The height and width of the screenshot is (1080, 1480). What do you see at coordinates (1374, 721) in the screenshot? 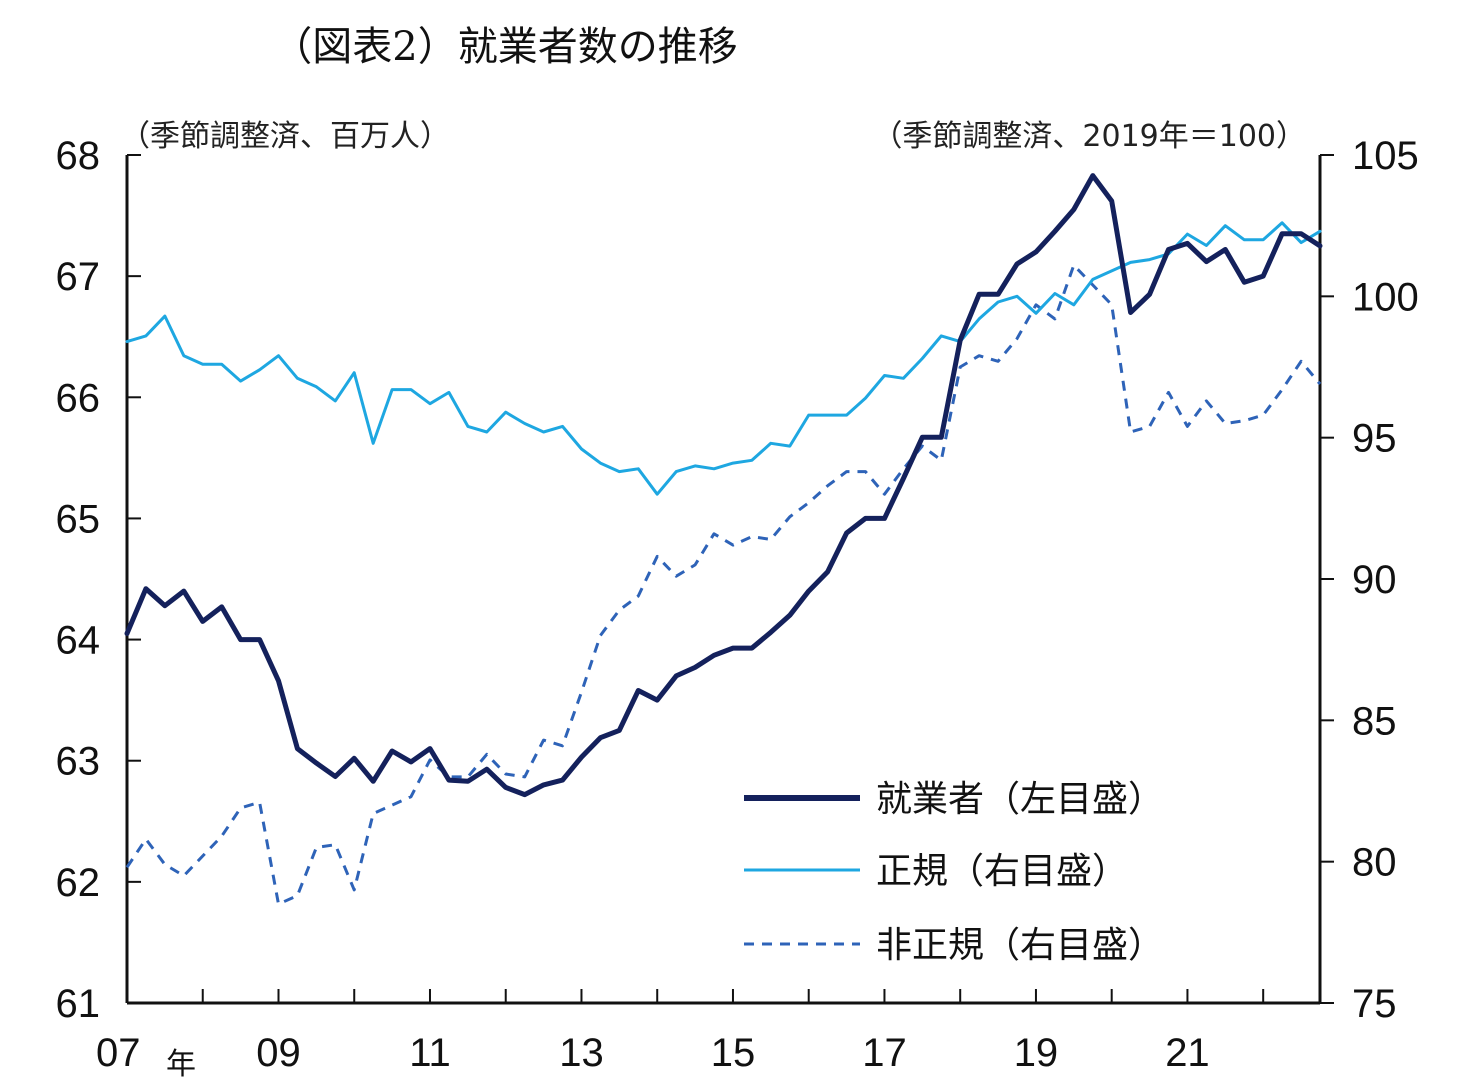
I see `right-tick-label: 85` at bounding box center [1374, 721].